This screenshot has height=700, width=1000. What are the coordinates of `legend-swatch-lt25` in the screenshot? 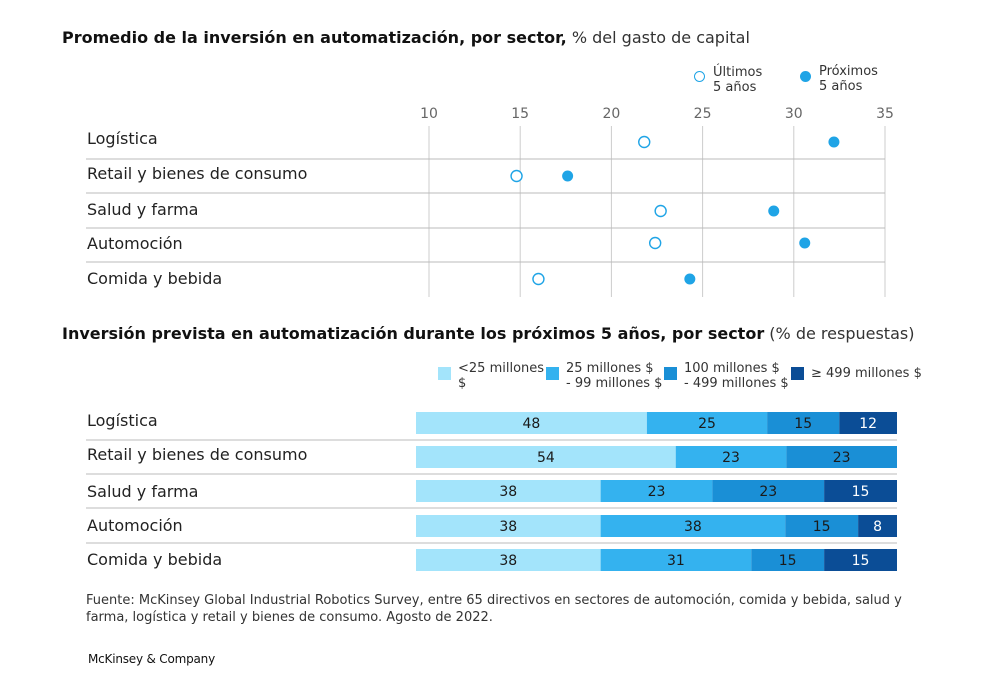 It's located at (444, 373).